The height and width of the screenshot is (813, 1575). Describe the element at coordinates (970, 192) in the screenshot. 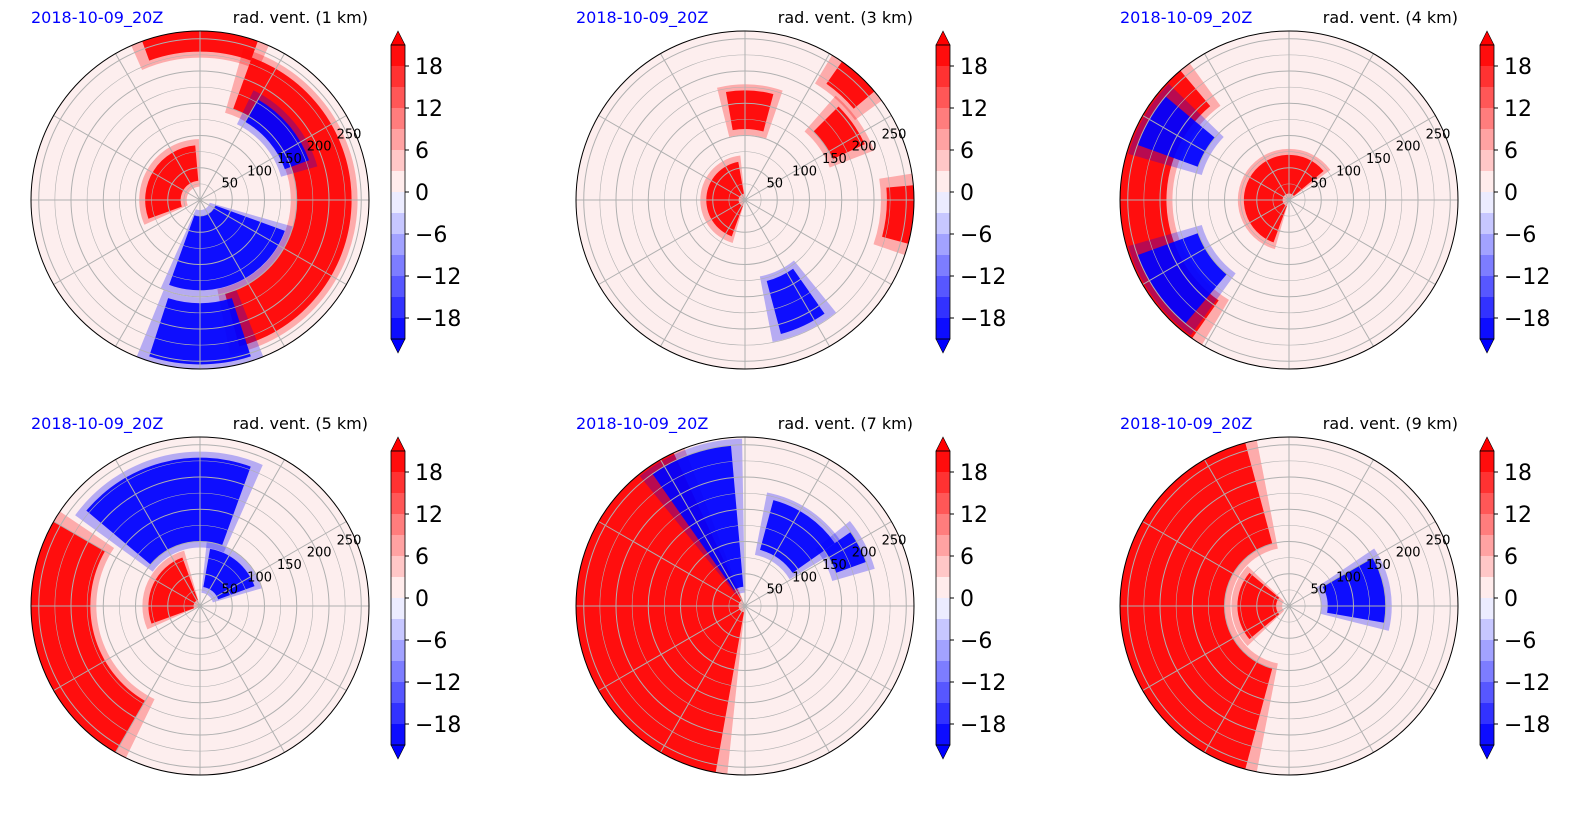

I see `colorbar-2: 18 12 6 0 −6 −12 −18` at that location.